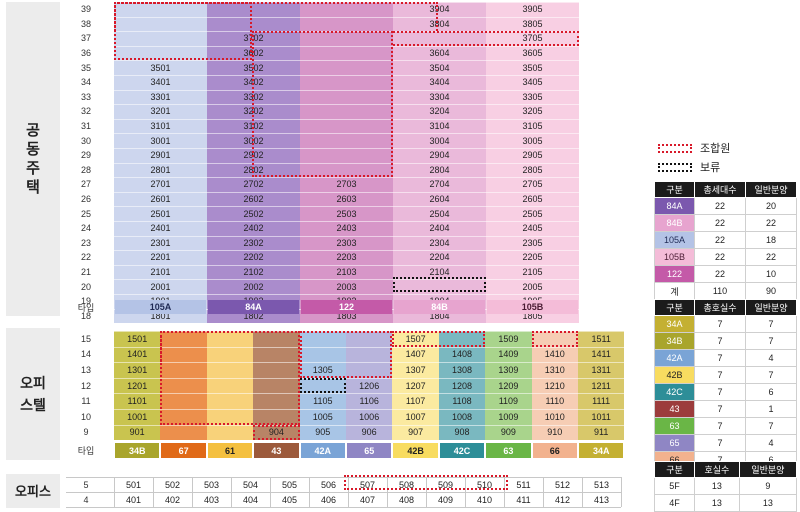  Describe the element at coordinates (137, 354) in the screenshot. I see `officetel-unit-cell: 1401` at that location.